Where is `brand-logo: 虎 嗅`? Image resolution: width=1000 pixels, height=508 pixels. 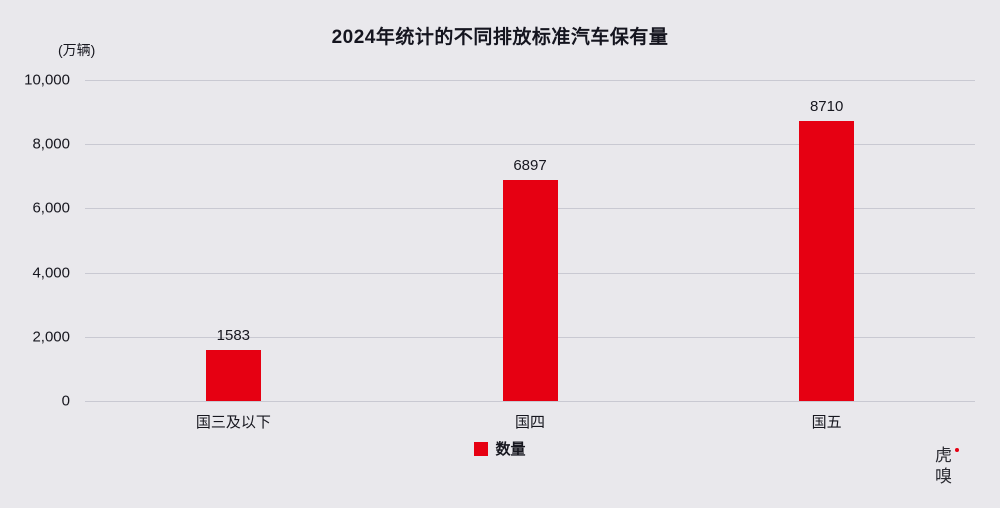
brand-logo: 虎 嗅 is located at coordinates (947, 467).